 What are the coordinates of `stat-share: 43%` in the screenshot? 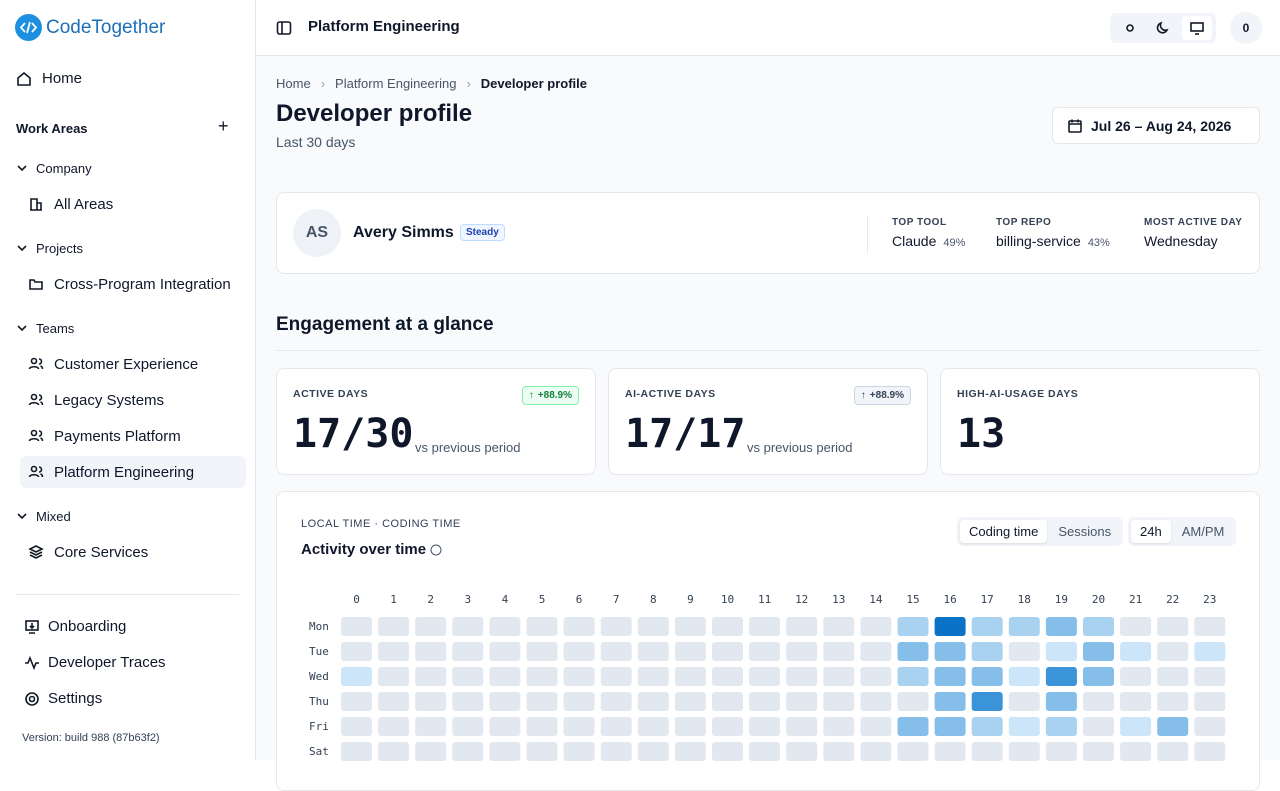 It's located at (1098, 243).